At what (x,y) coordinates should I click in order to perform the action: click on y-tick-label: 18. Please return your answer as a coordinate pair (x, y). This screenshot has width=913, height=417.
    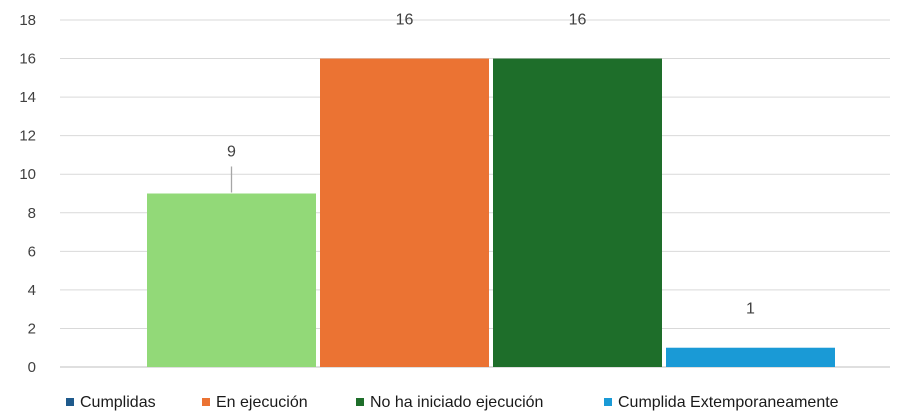
    Looking at the image, I should click on (27, 20).